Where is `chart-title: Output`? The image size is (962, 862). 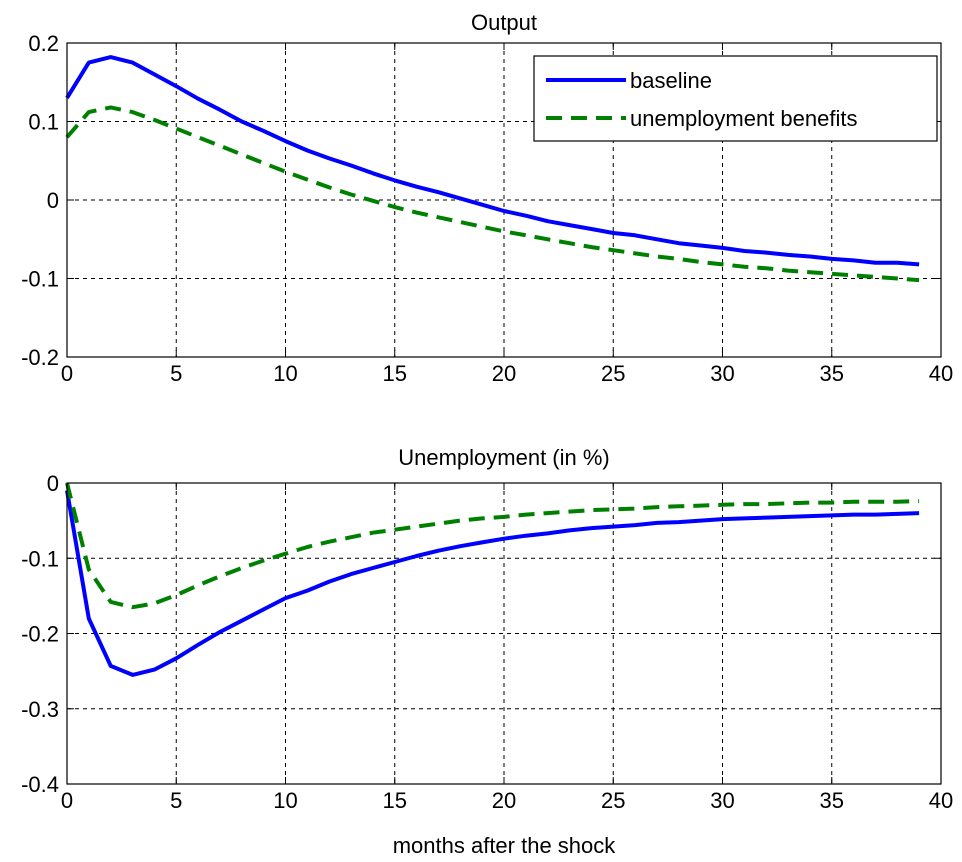 chart-title: Output is located at coordinates (504, 22).